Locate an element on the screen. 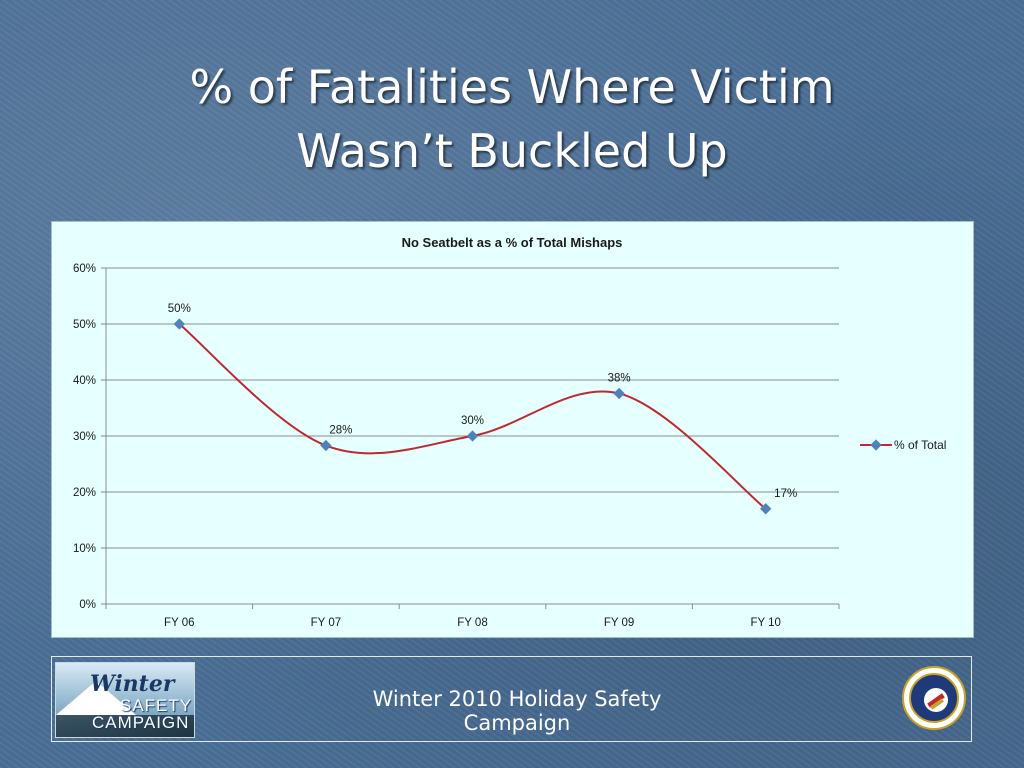 Image resolution: width=1024 pixels, height=768 pixels. x-tick-label: FY 07 is located at coordinates (326, 623).